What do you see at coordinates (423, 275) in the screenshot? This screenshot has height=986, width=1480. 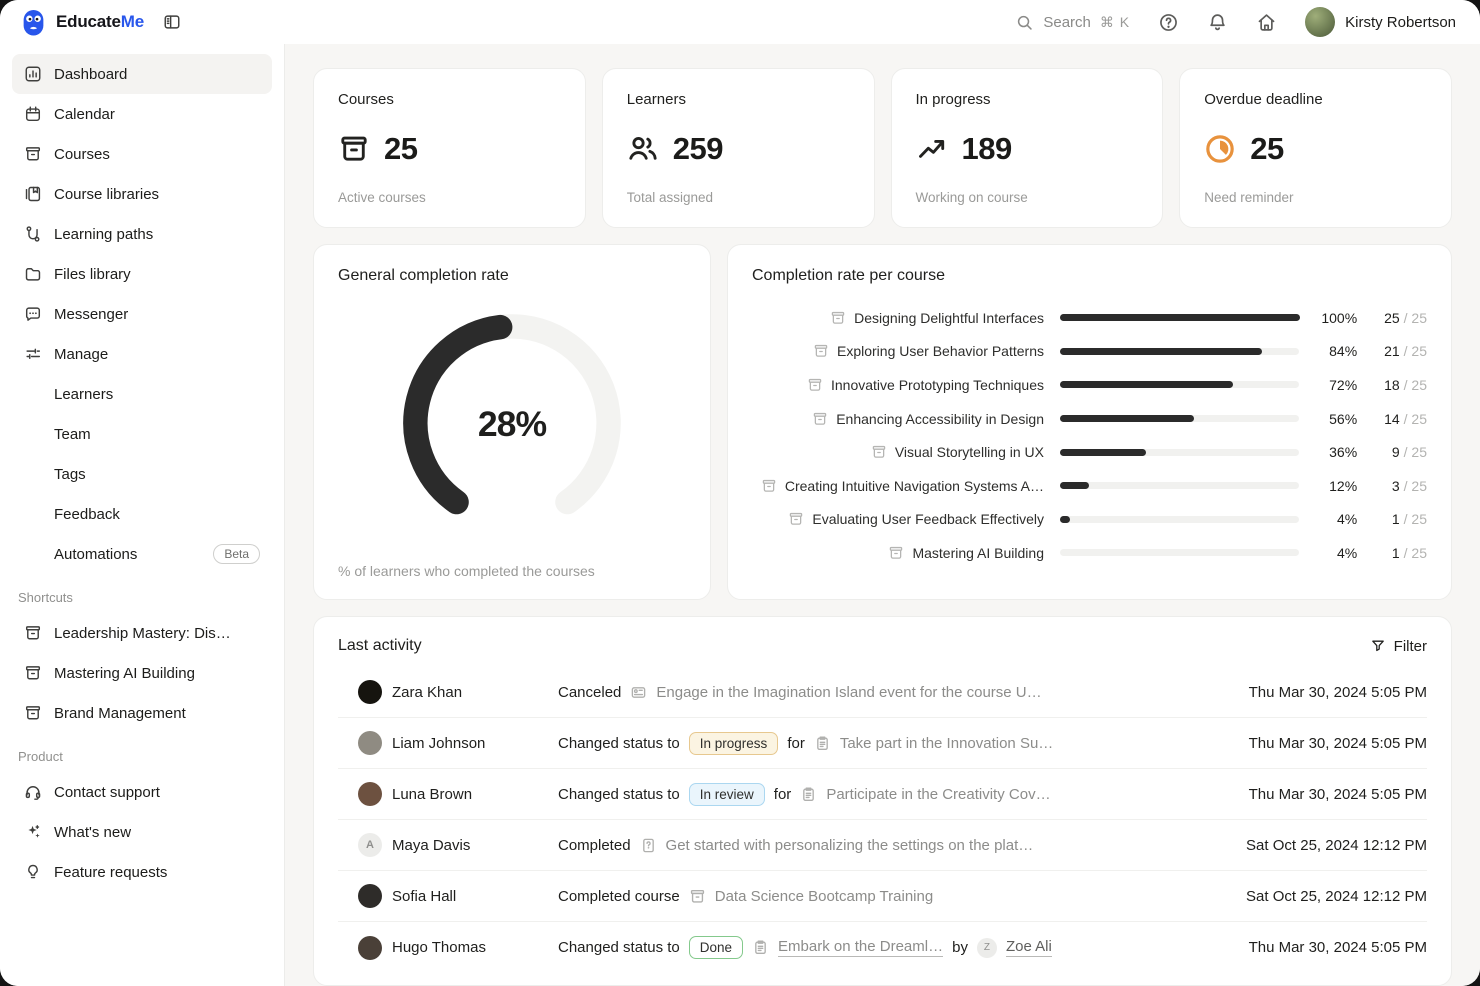 I see `gauge-card-title: General completion rate` at bounding box center [423, 275].